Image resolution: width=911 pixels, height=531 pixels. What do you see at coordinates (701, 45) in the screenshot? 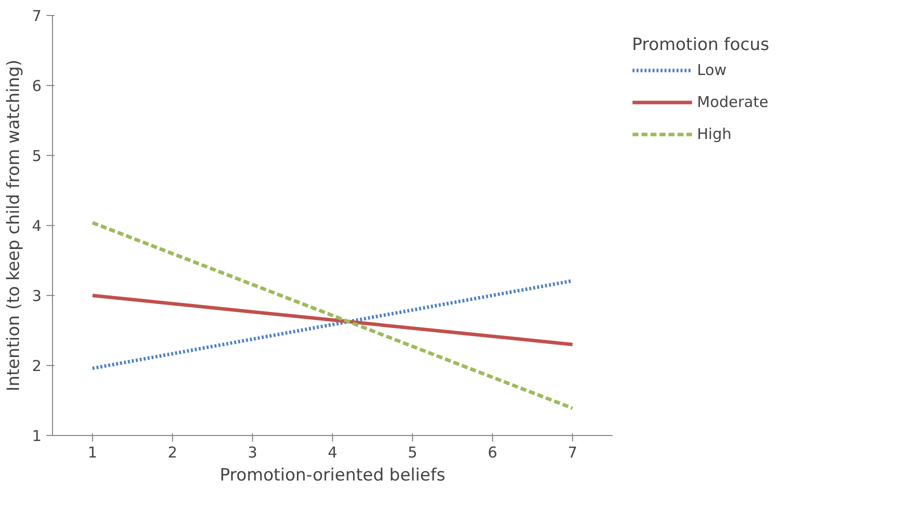
I see `legend-title: Promotion focus` at bounding box center [701, 45].